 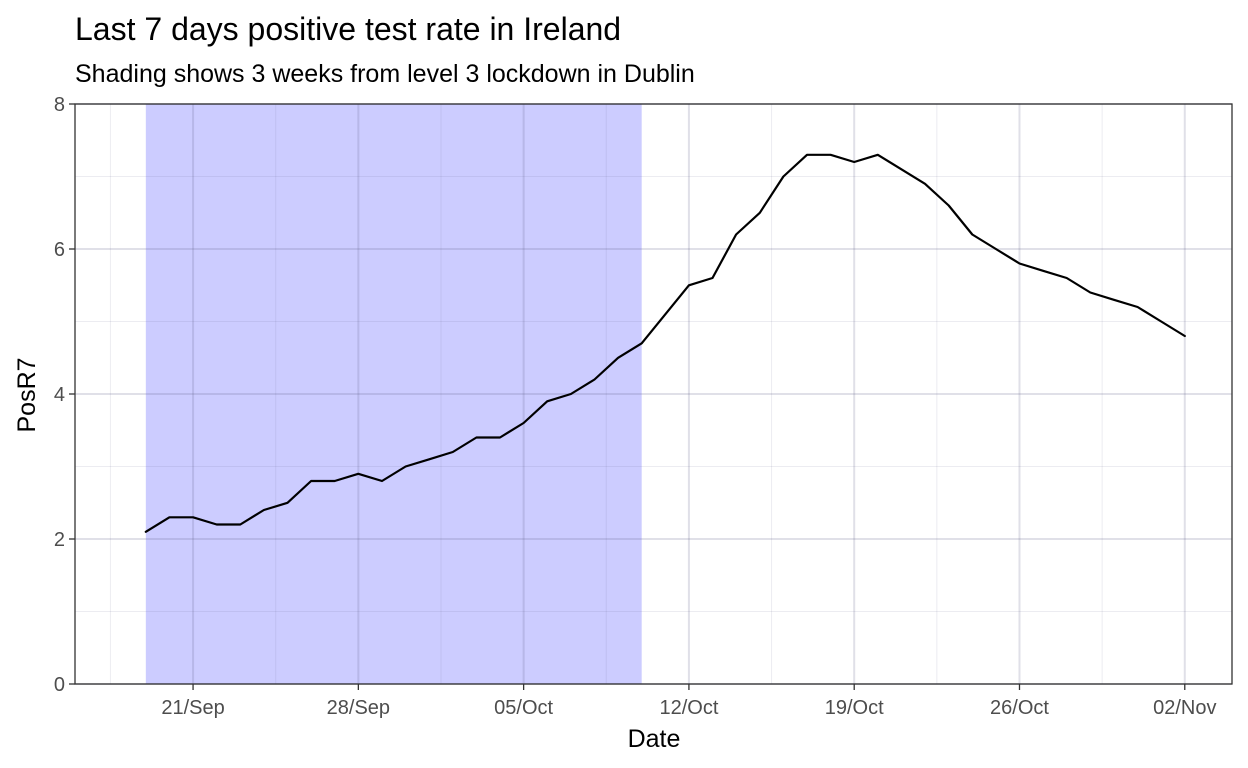 I want to click on y-axis-title: PosR7, so click(x=27, y=394).